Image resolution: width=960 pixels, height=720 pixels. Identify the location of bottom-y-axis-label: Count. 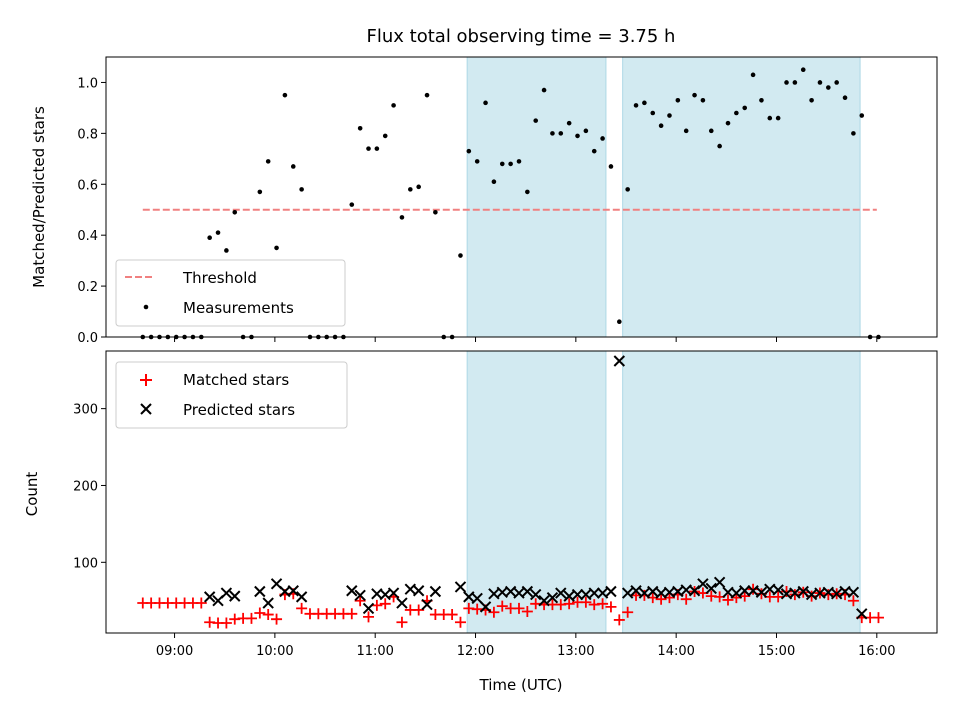
(32, 494).